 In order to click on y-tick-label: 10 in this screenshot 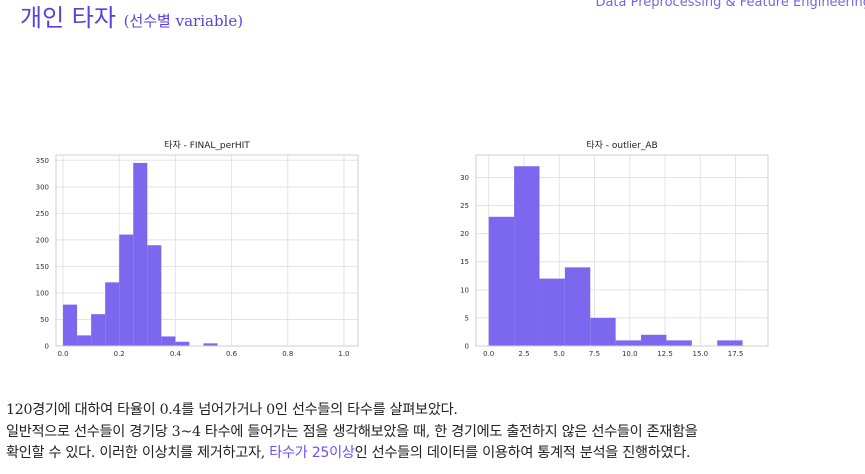, I will do `click(464, 290)`.